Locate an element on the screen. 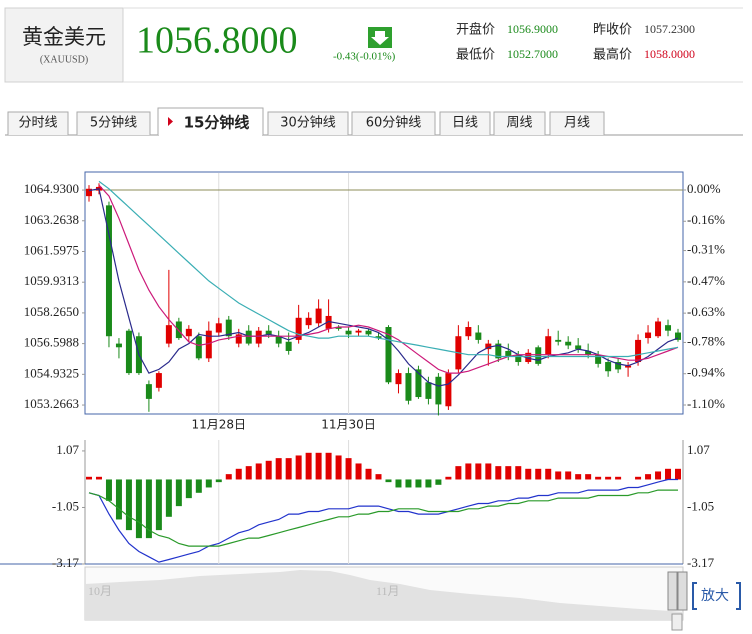  tab-label: 分时线 is located at coordinates (37, 123).